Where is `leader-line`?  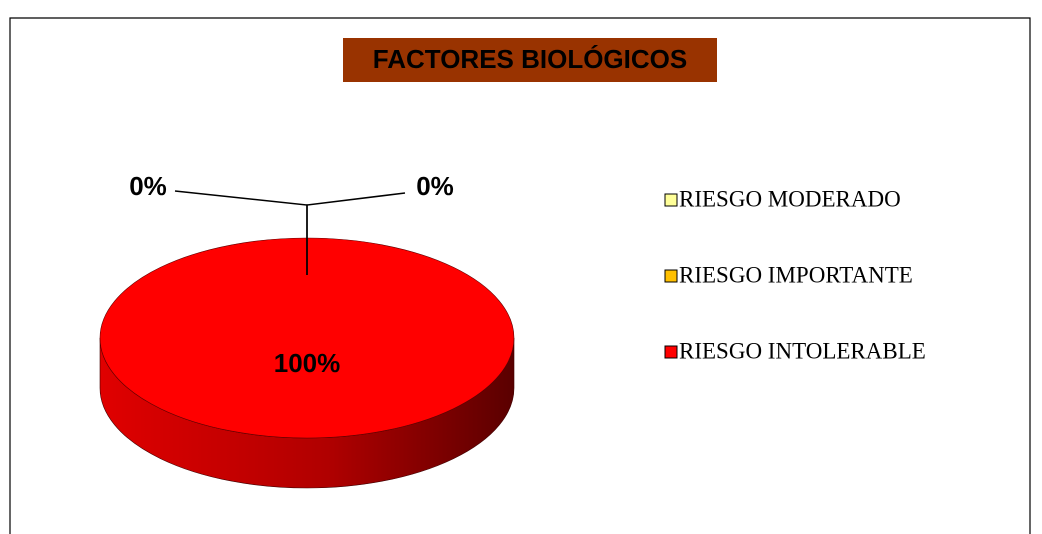 leader-line is located at coordinates (356, 233).